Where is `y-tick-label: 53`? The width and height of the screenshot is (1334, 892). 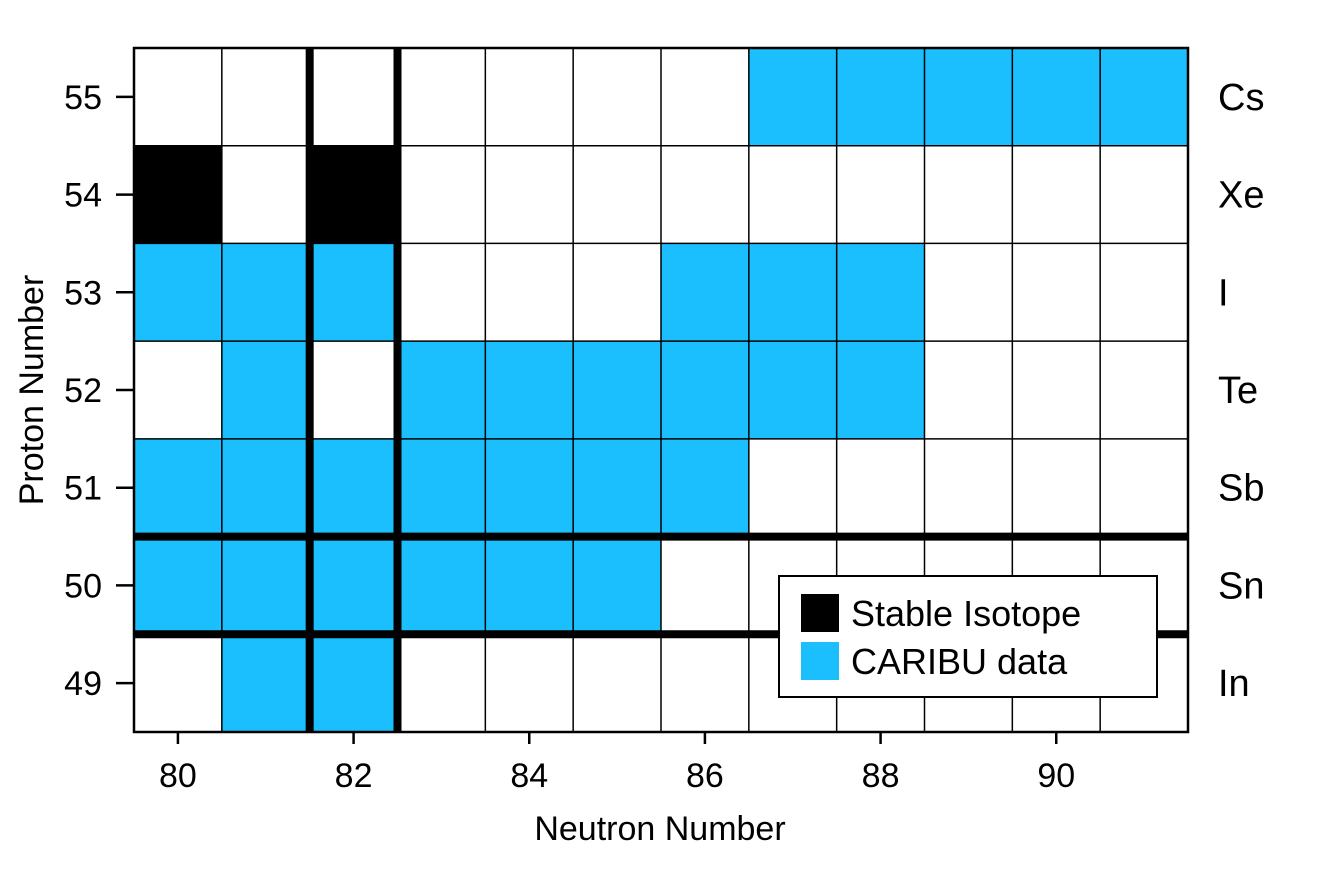 y-tick-label: 53 is located at coordinates (83, 293).